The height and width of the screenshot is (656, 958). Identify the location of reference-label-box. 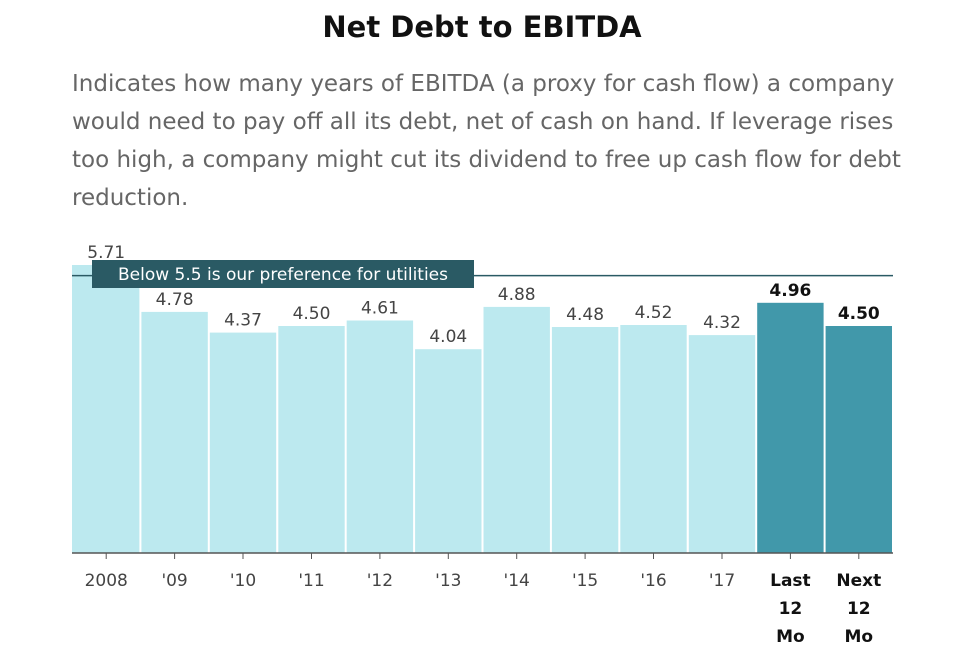
(283, 274).